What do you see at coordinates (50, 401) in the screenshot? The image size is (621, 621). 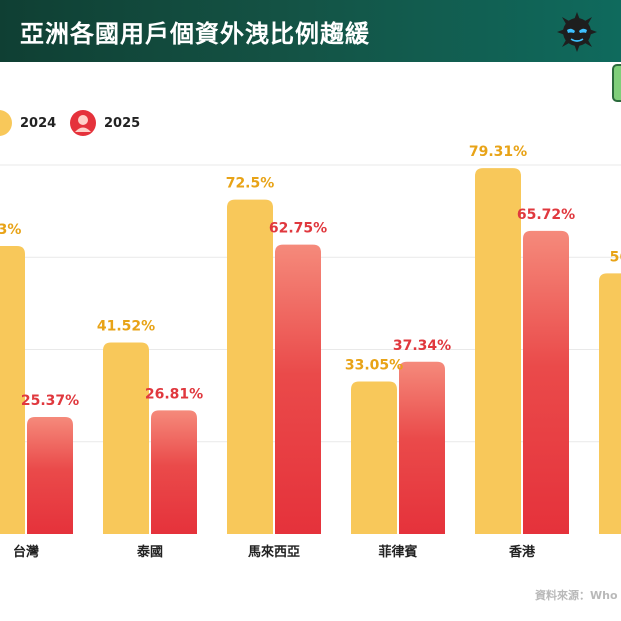 I see `data-label-2025-0: 25.37%` at bounding box center [50, 401].